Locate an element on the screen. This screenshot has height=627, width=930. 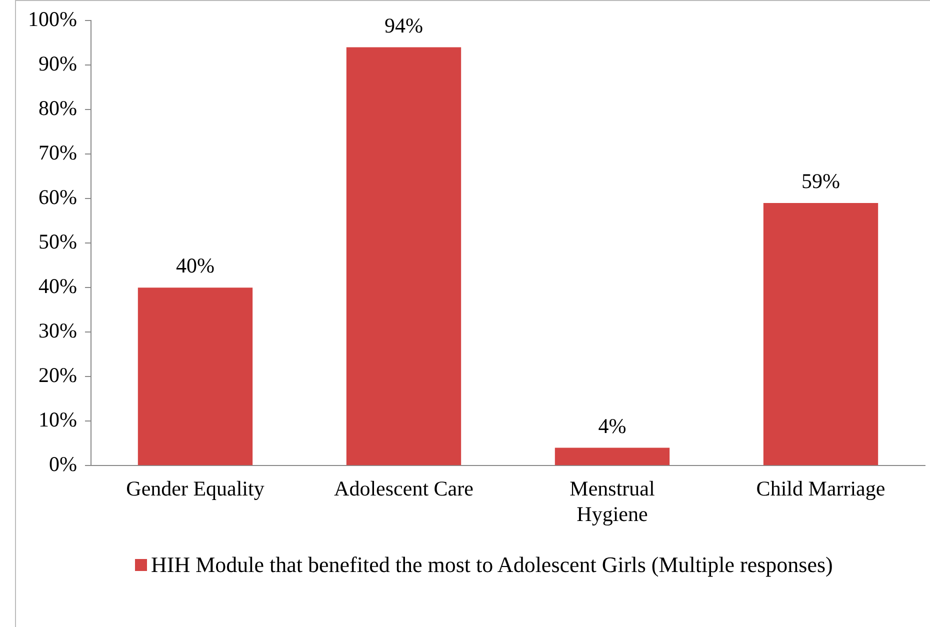
x-tick-label: Menstrual Hygiene is located at coordinates (612, 501).